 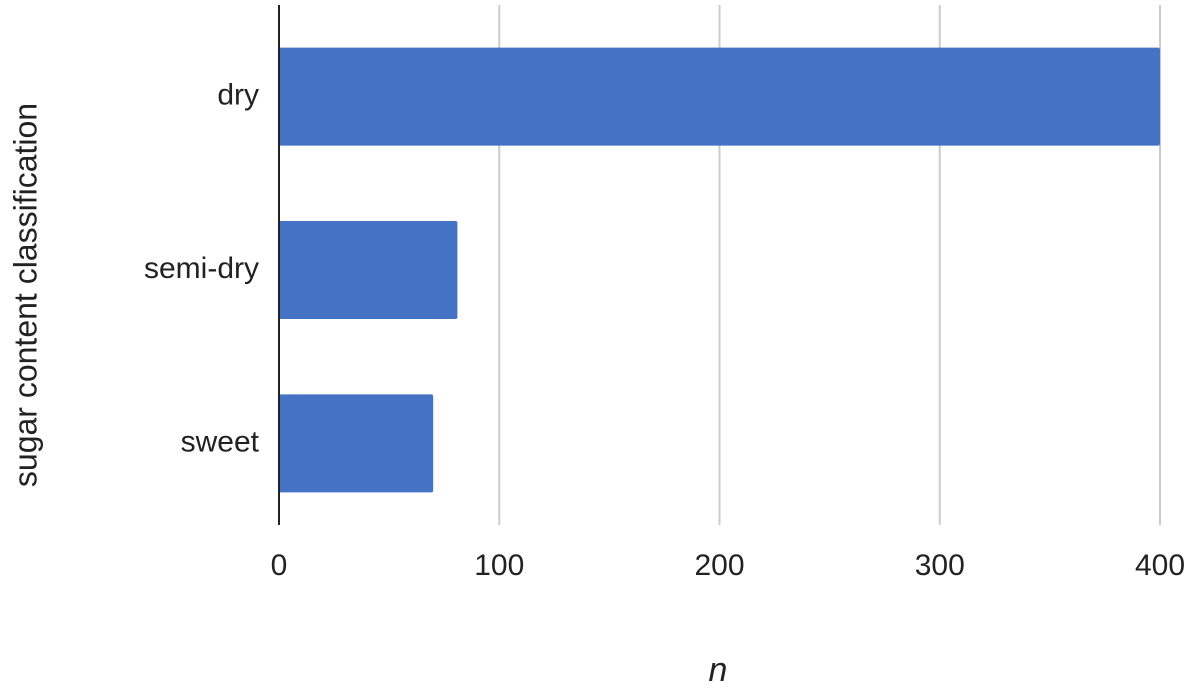 I want to click on y-axis-label: sugar content classification, so click(x=25, y=295).